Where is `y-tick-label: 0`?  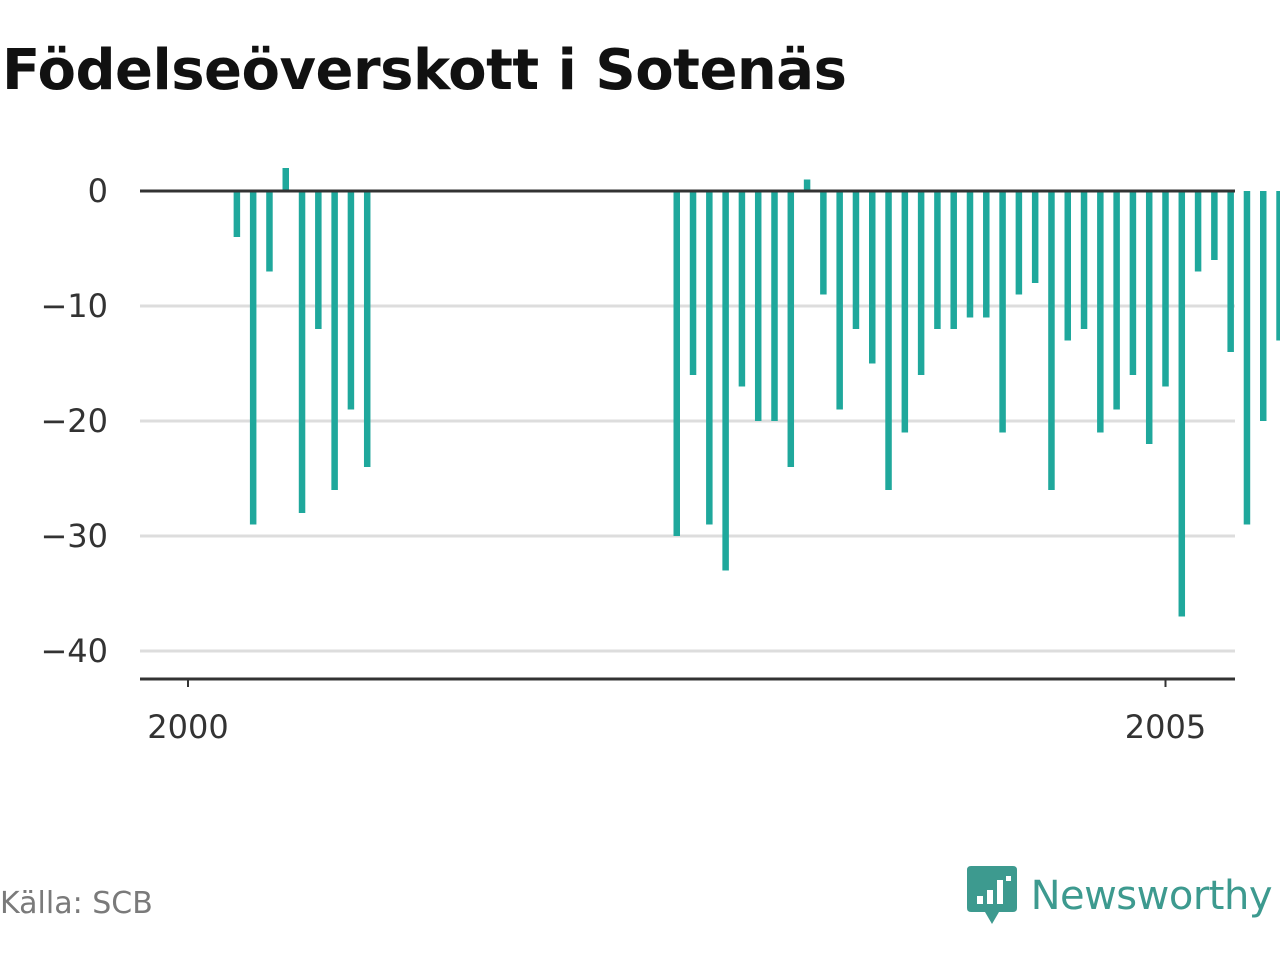 y-tick-label: 0 is located at coordinates (98, 191).